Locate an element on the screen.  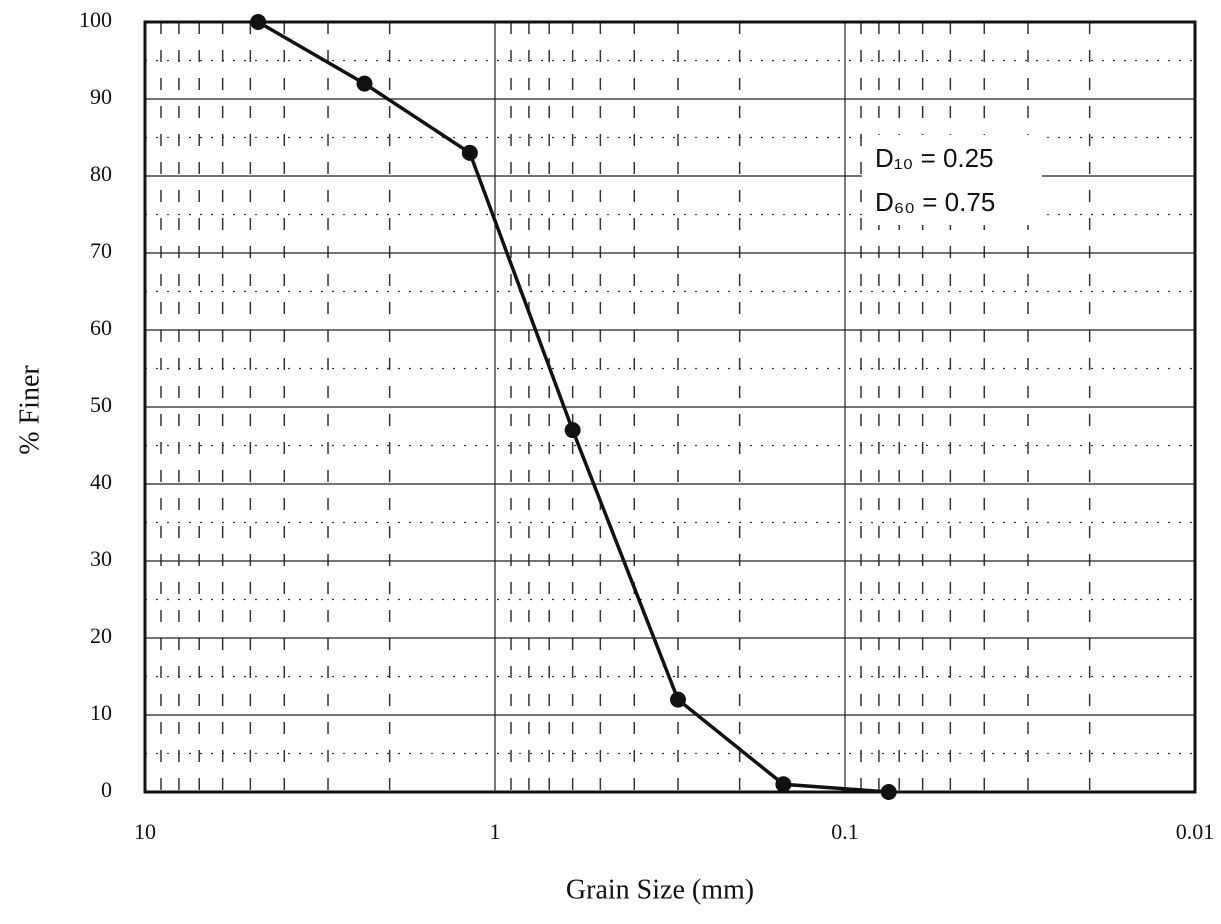
y-tick-label: 80 is located at coordinates (101, 173).